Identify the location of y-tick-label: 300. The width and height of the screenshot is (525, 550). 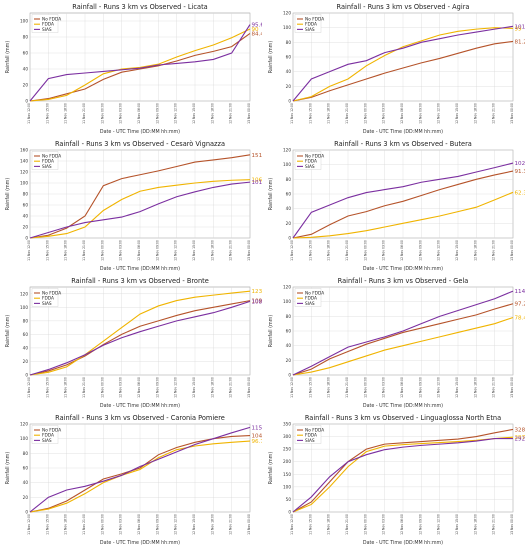
(287, 436).